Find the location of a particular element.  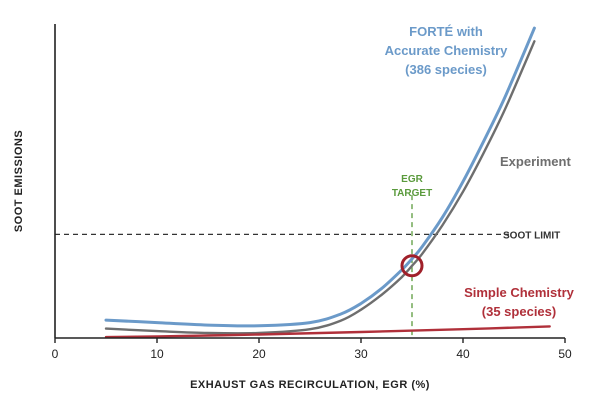

x-tick-label: 30 is located at coordinates (361, 354).